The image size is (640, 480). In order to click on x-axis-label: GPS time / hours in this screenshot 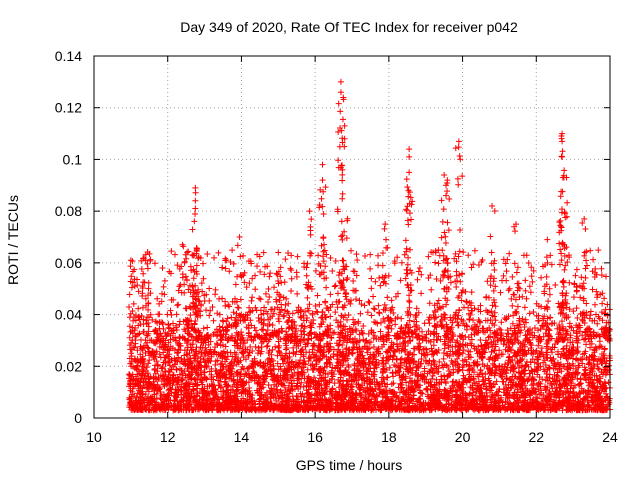, I will do `click(349, 465)`.